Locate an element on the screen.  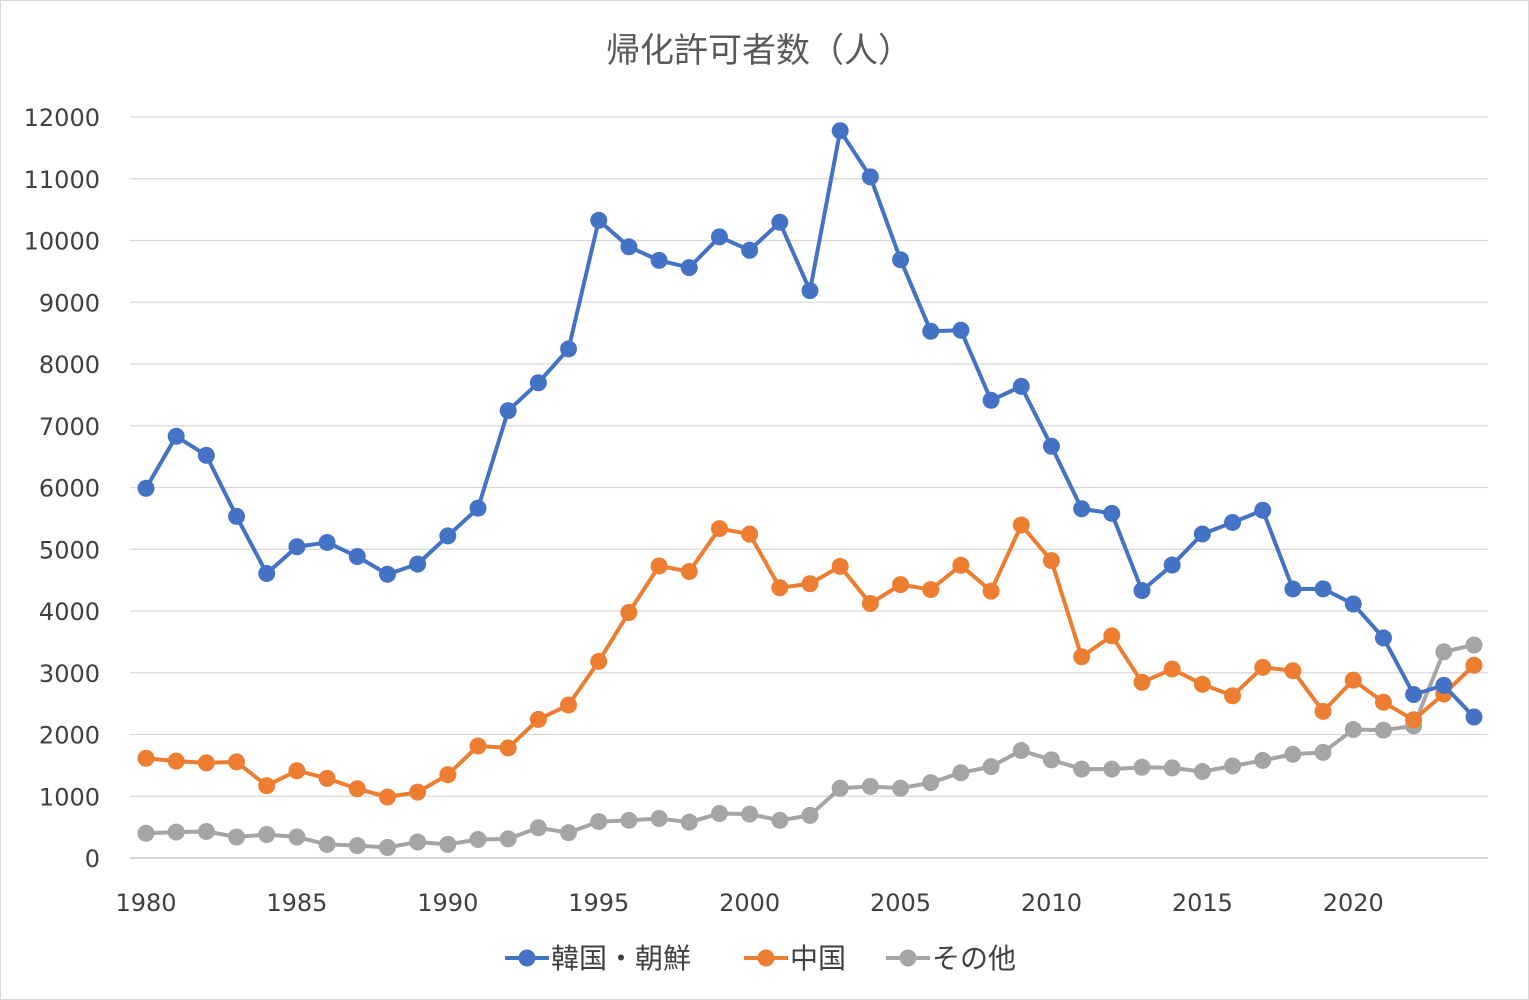
x-tick-label: 2000 is located at coordinates (749, 903).